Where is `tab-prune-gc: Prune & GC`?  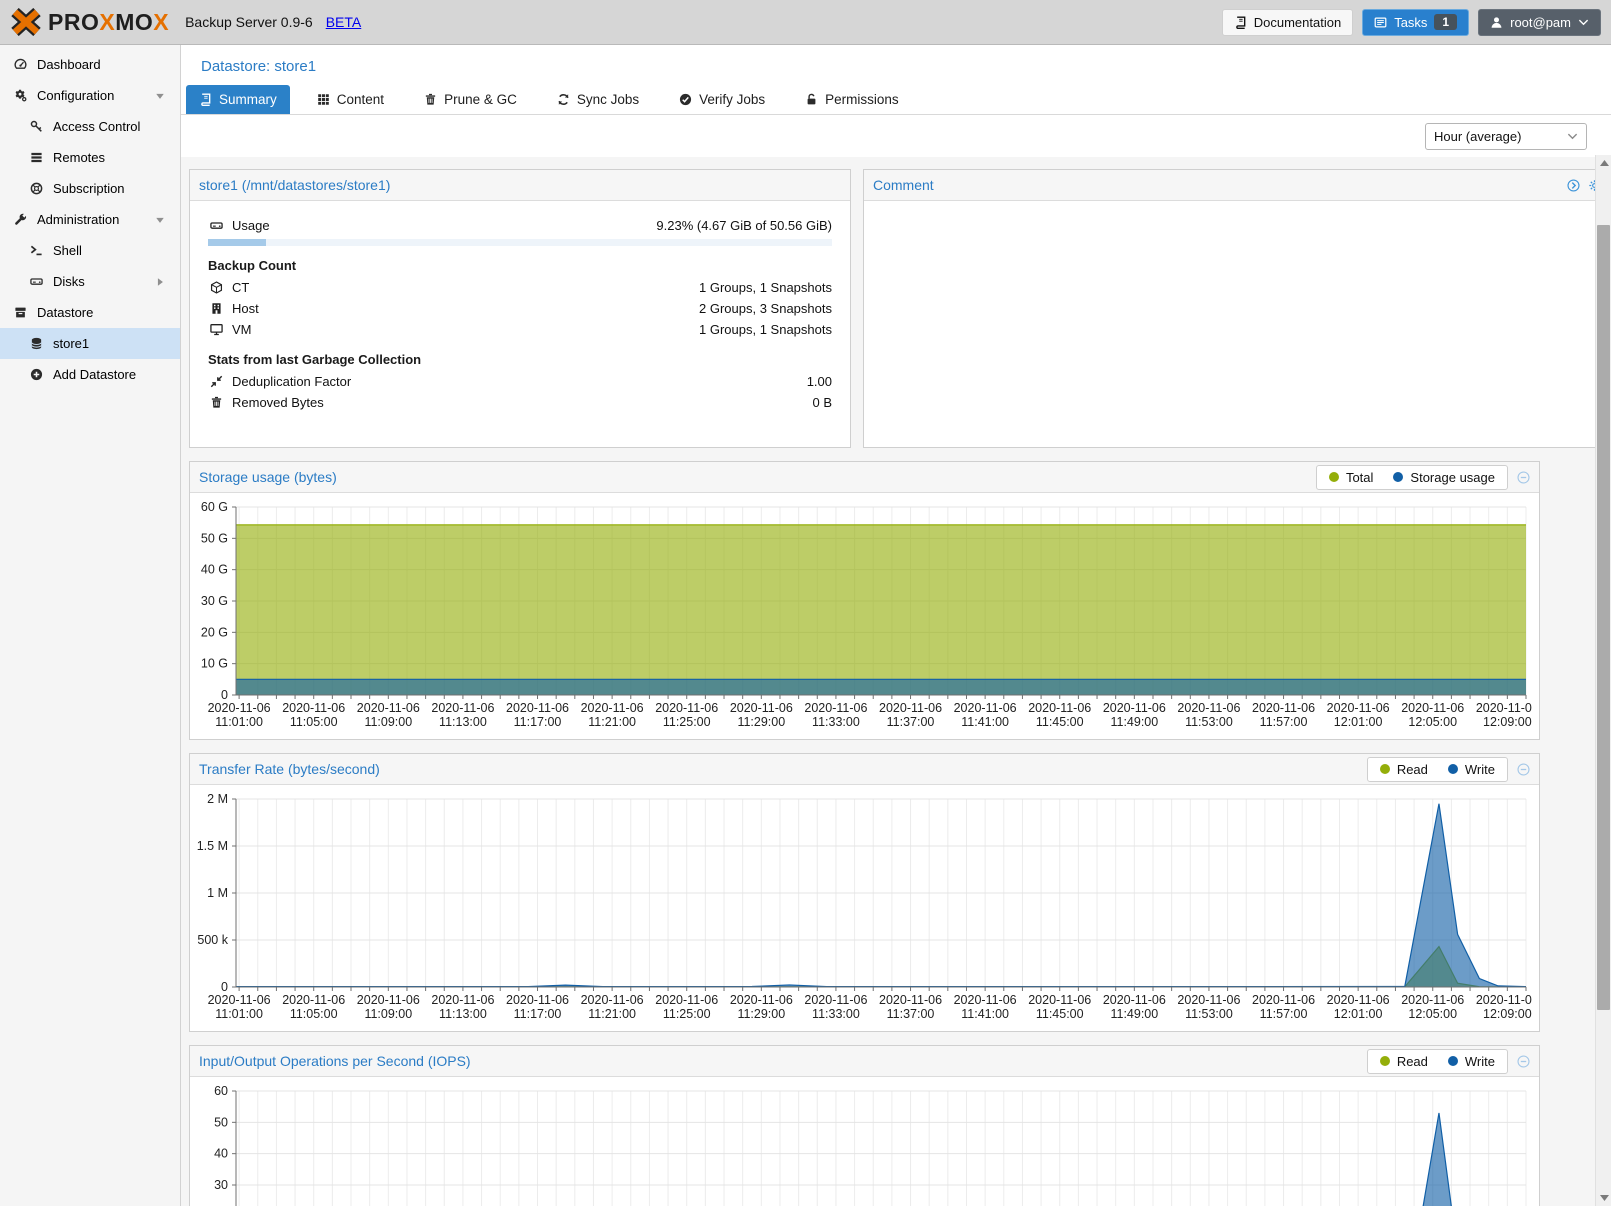
tab-prune-gc: Prune & GC is located at coordinates (470, 99).